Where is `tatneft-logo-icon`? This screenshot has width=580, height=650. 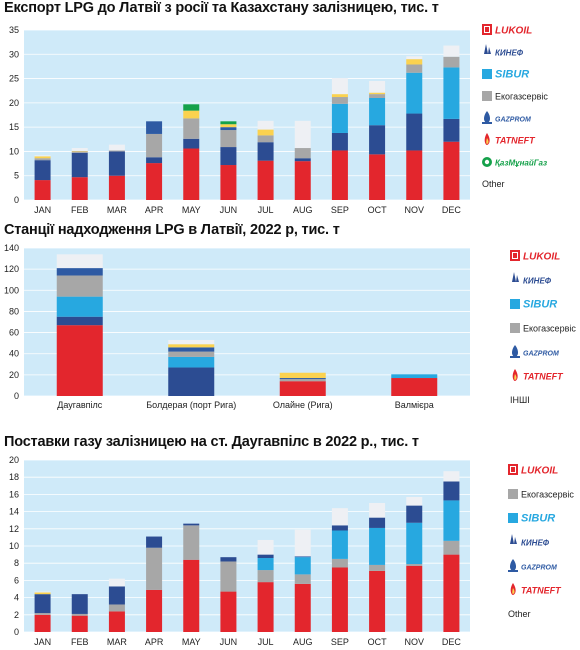 tatneft-logo-icon is located at coordinates (487, 139).